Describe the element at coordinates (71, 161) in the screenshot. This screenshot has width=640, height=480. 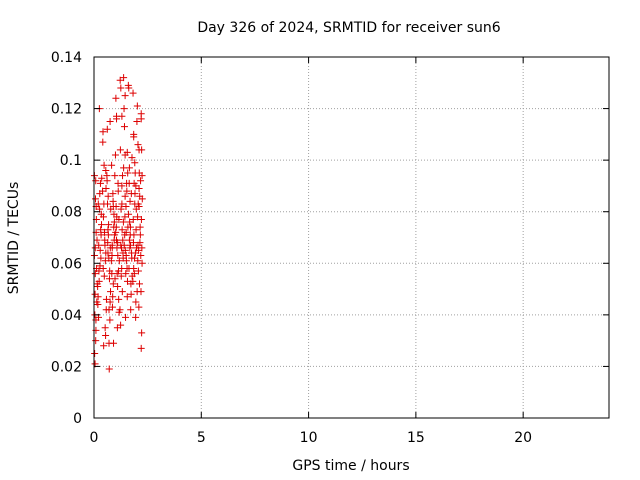
I see `y-tick-label: 0.1` at that location.